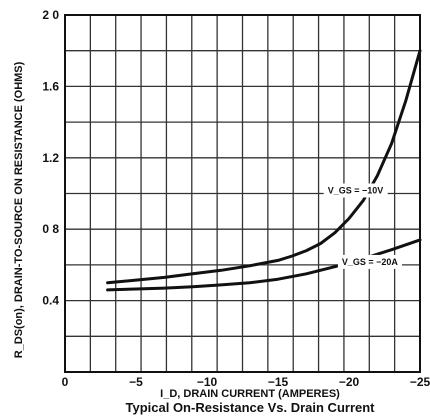 This screenshot has width=430, height=419. Describe the element at coordinates (50, 229) in the screenshot. I see `y-tick-label: 0 8` at that location.